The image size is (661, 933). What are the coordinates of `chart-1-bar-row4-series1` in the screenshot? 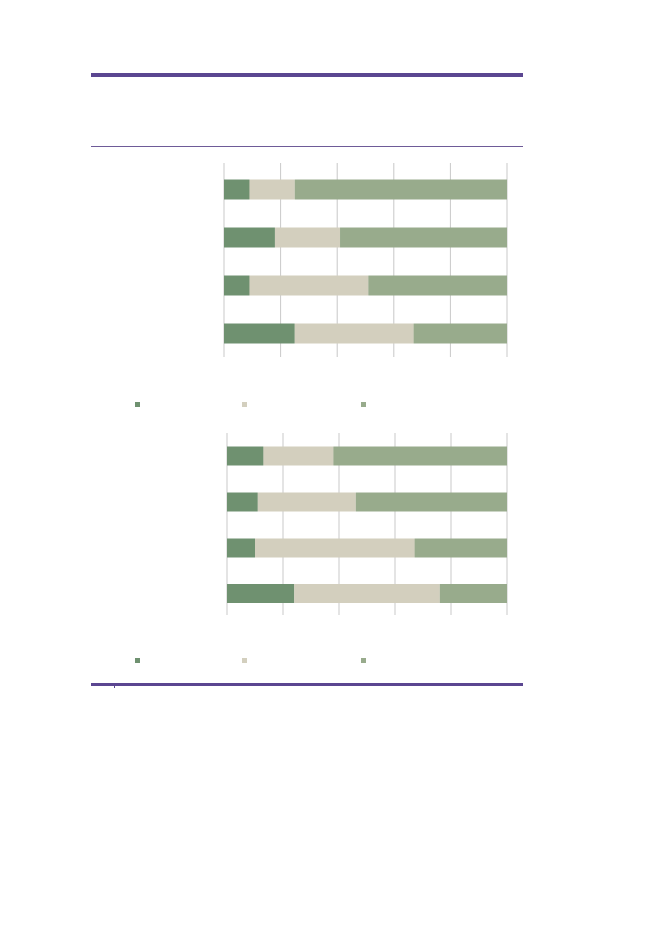 It's located at (259, 333).